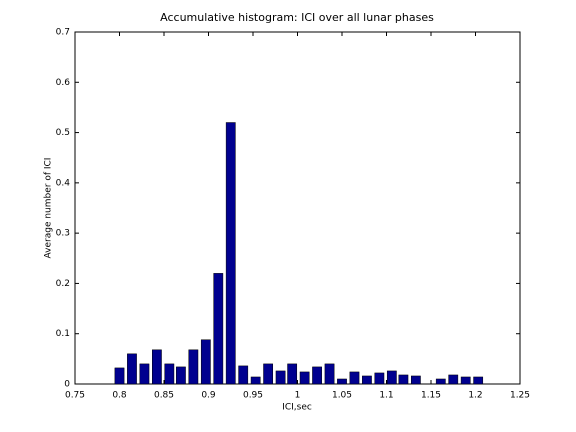 This screenshot has height=432, width=576. What do you see at coordinates (63, 234) in the screenshot?
I see `y-tick-label: 0.3` at bounding box center [63, 234].